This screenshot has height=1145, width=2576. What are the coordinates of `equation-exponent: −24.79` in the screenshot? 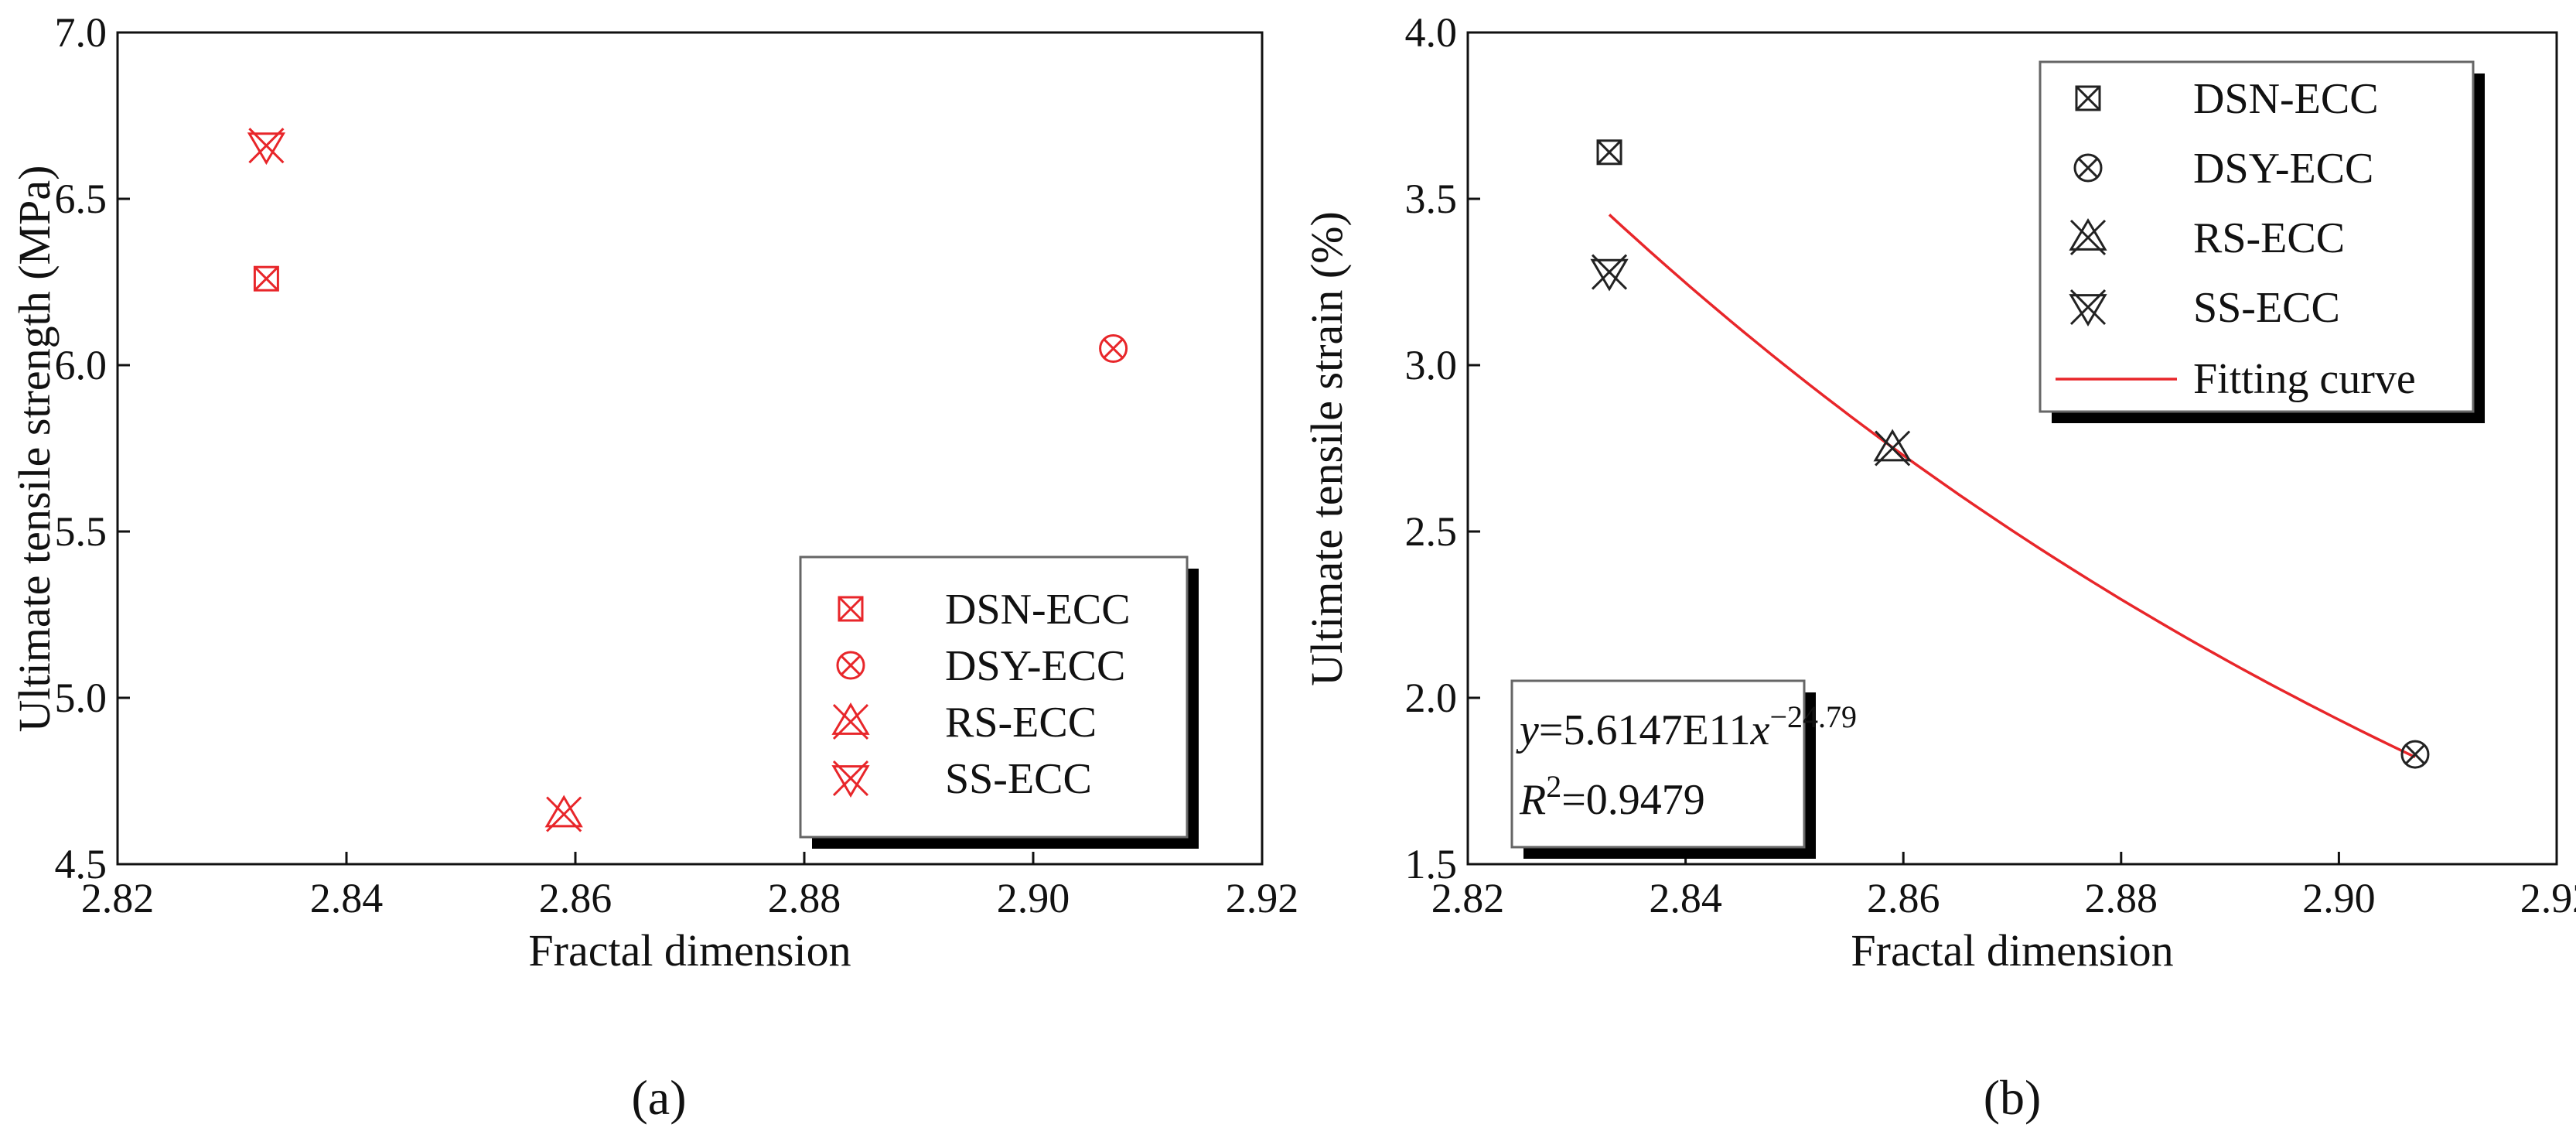 It's located at (1813, 716).